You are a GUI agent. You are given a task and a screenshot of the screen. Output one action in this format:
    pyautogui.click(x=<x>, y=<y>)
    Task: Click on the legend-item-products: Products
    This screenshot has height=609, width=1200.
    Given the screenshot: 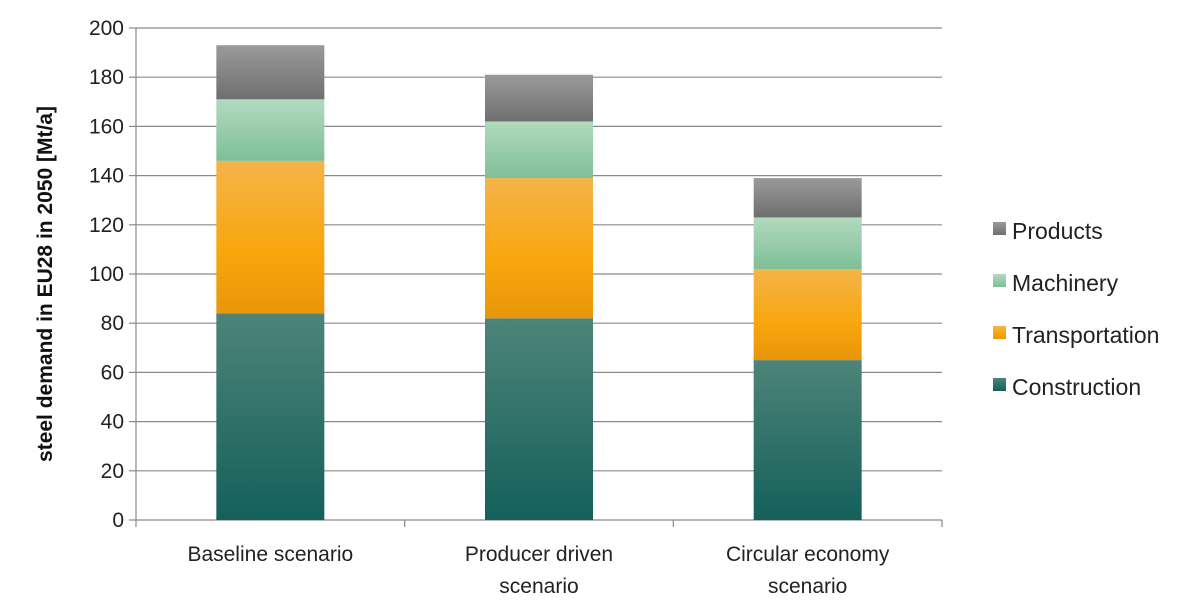 What is the action you would take?
    pyautogui.click(x=1048, y=231)
    